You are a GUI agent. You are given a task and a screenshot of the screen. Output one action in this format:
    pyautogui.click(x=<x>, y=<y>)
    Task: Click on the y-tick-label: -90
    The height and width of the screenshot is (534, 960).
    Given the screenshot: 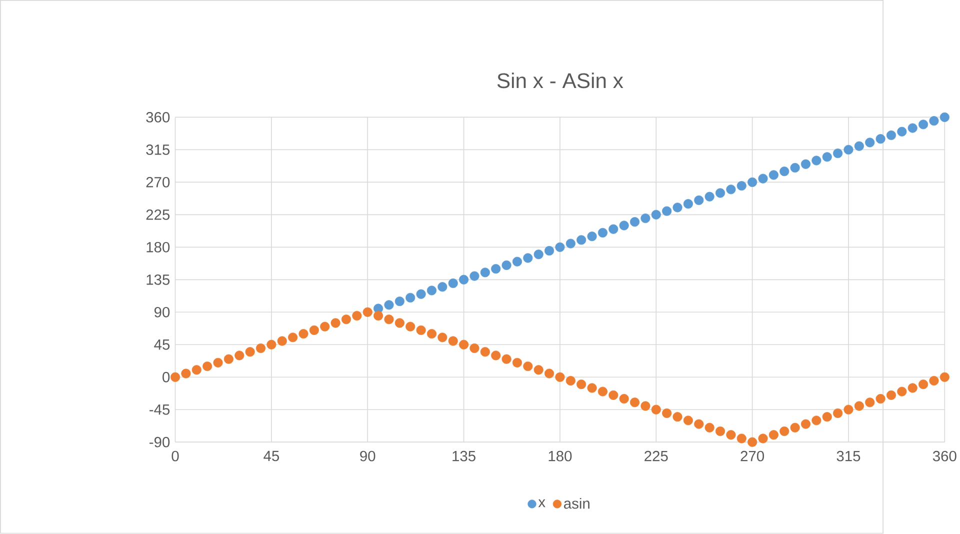 What is the action you would take?
    pyautogui.click(x=160, y=442)
    